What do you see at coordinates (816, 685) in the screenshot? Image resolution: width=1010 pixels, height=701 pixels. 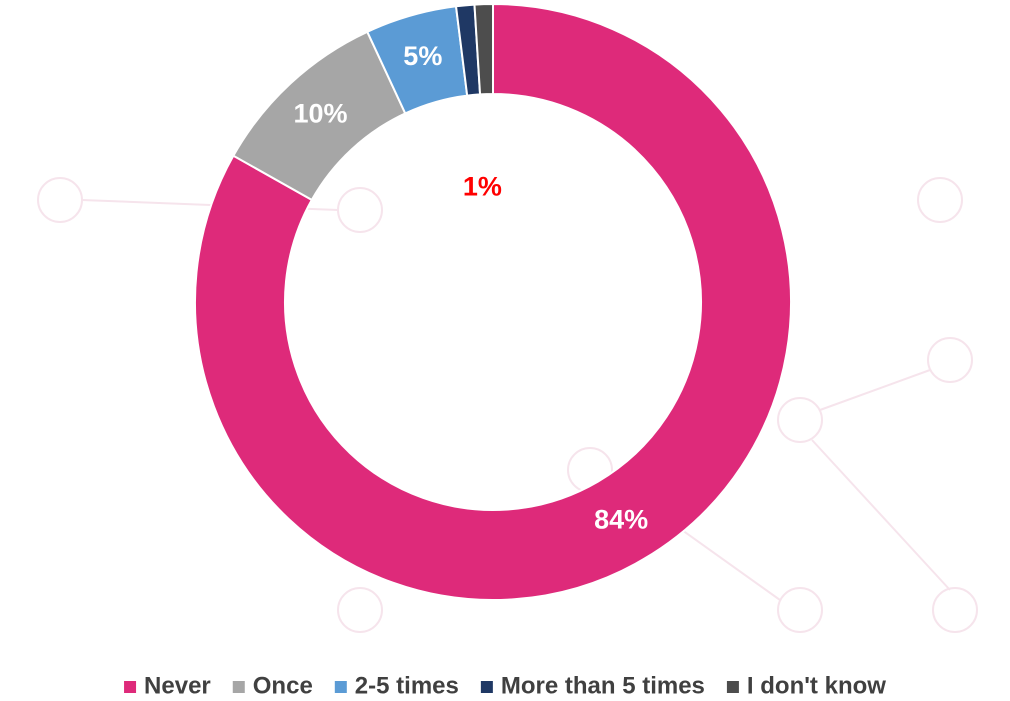 I see `legend-label: I don't know` at bounding box center [816, 685].